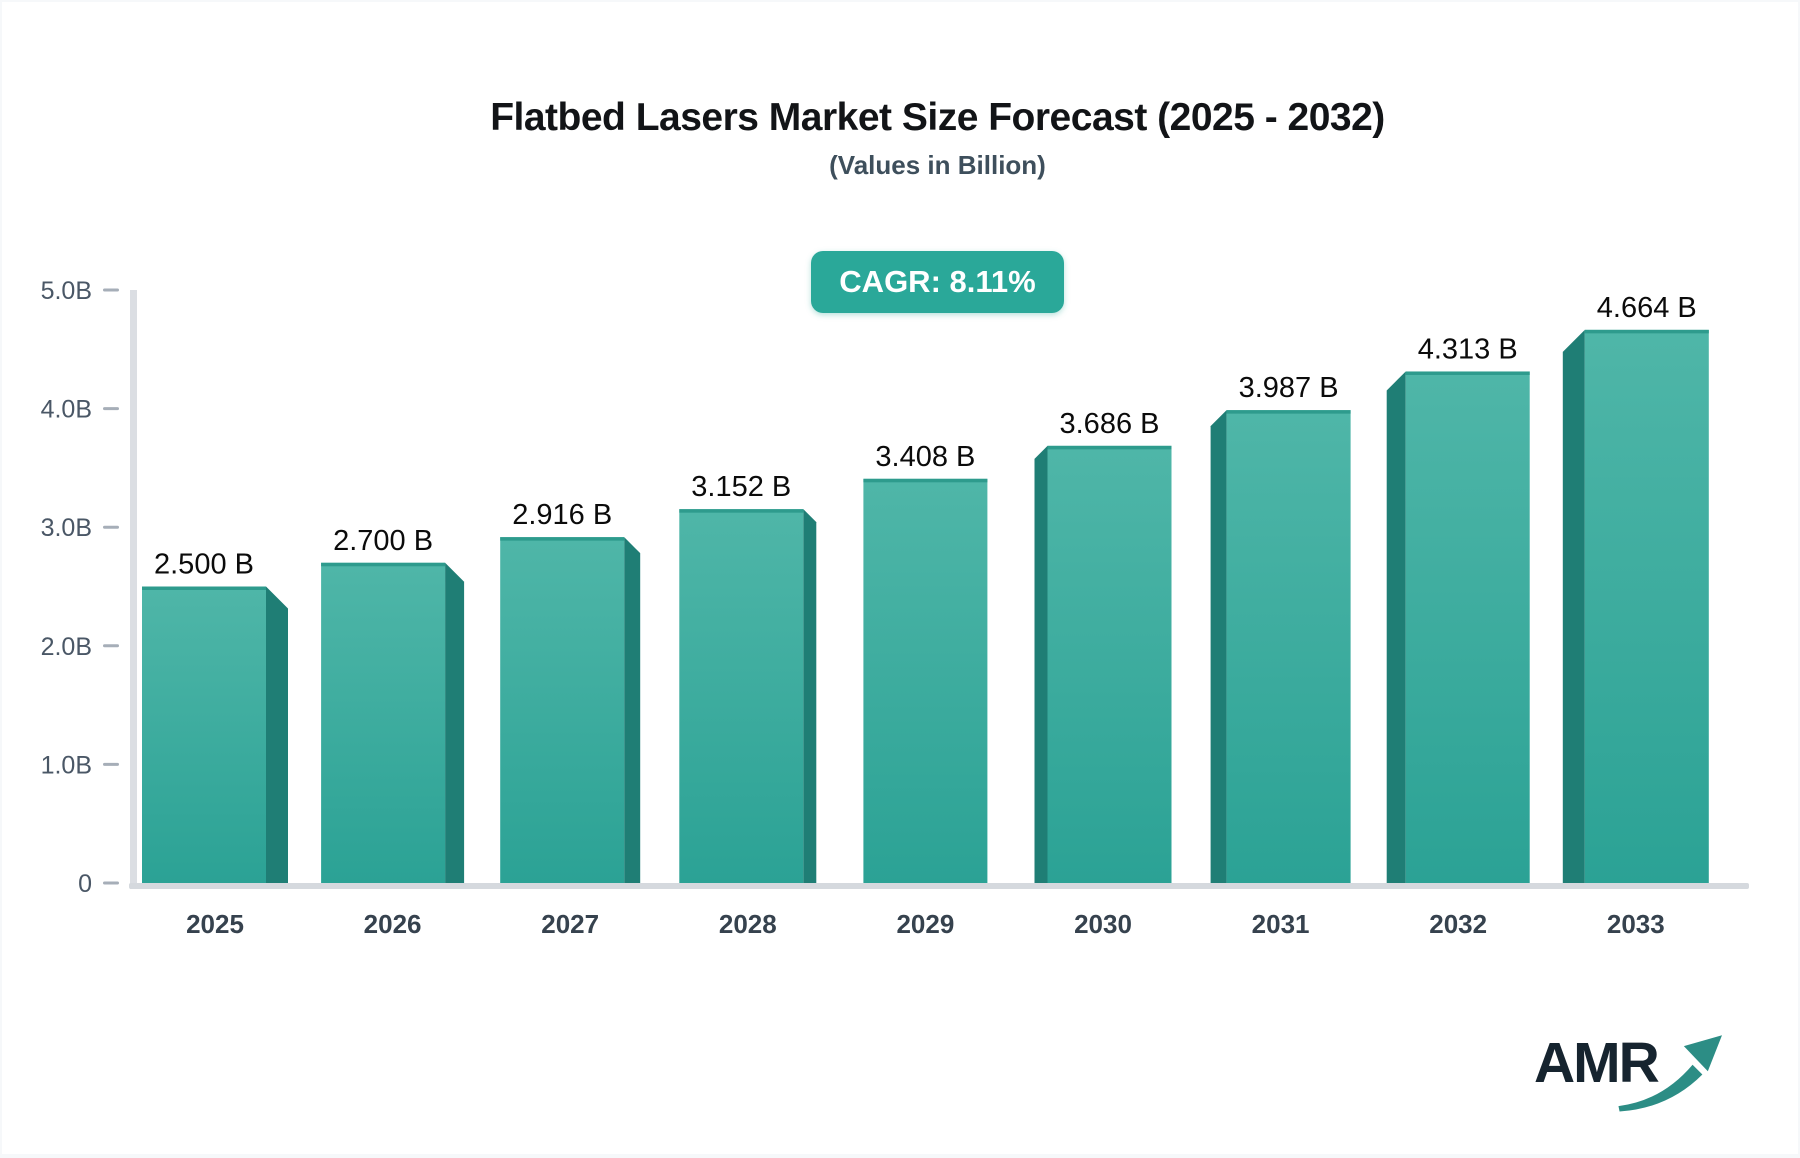  What do you see at coordinates (1288, 646) in the screenshot?
I see `bar-2031` at bounding box center [1288, 646].